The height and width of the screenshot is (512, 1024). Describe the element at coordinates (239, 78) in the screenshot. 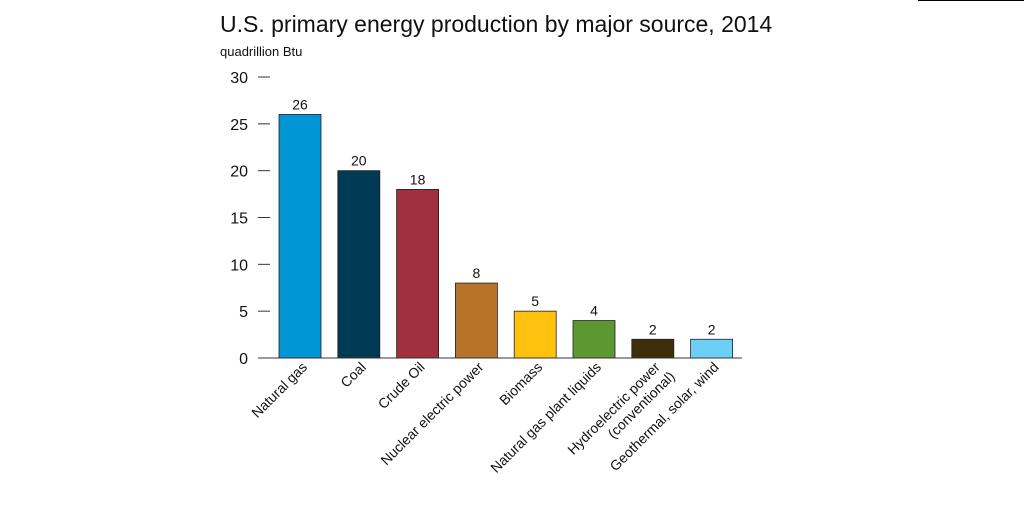

I see `y-tick-label: 30` at that location.